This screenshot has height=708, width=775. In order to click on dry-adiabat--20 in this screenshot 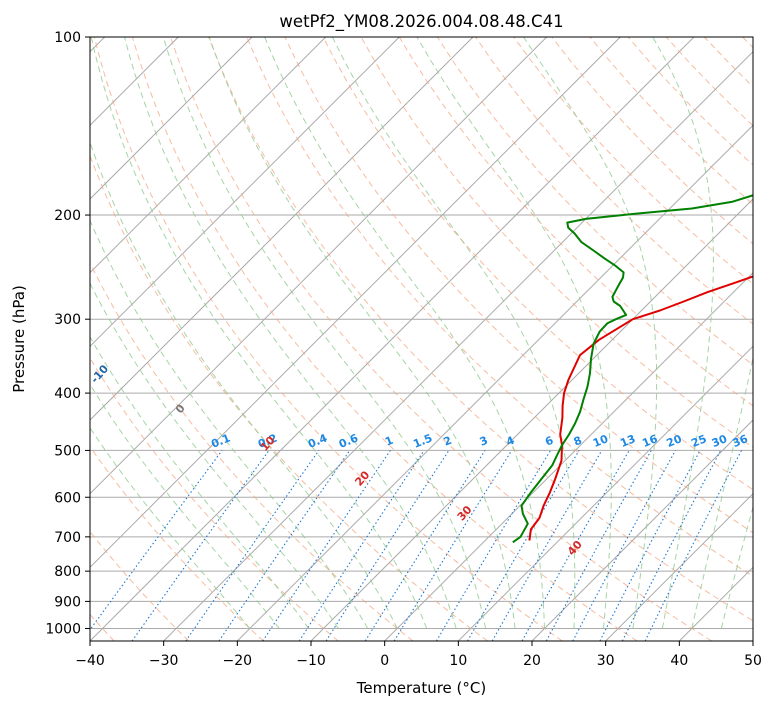, I will do `click(177, 543)`.